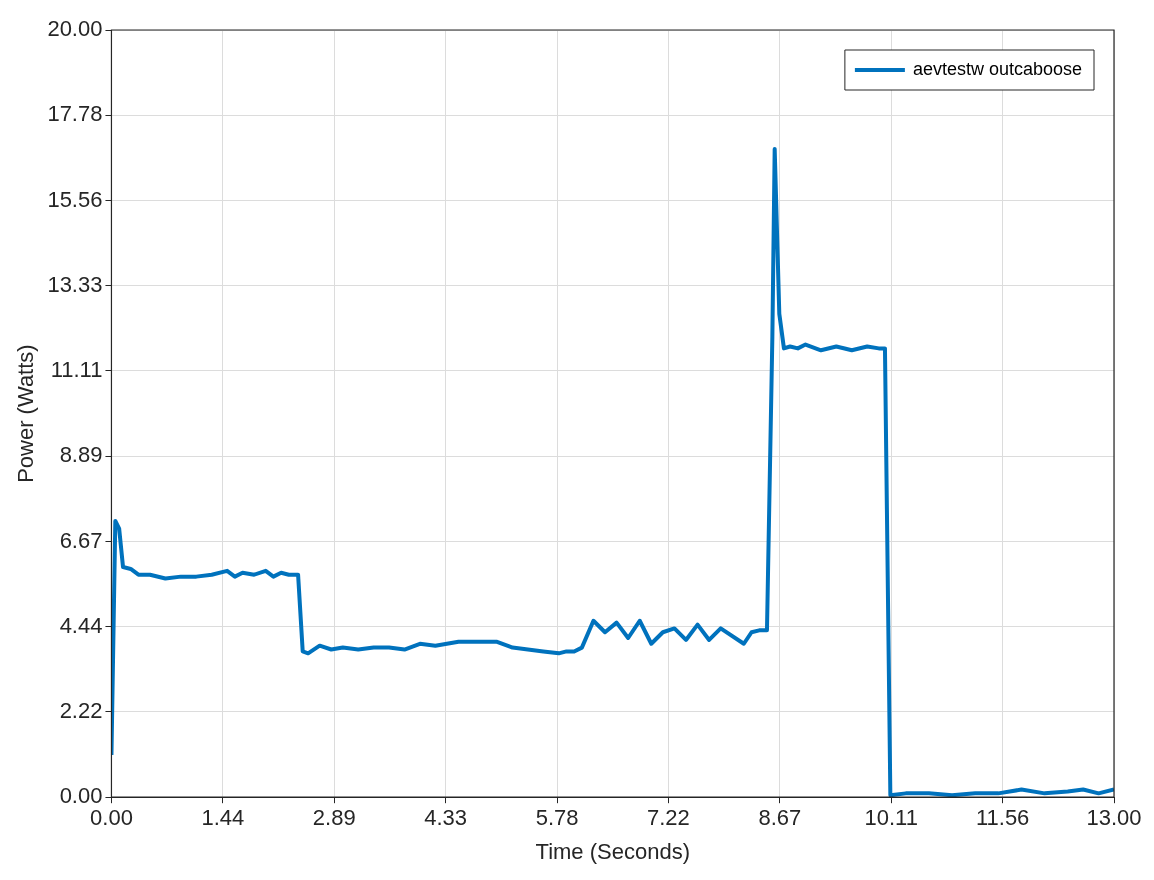  Describe the element at coordinates (1002, 818) in the screenshot. I see `x-tick-label: 11.56` at that location.